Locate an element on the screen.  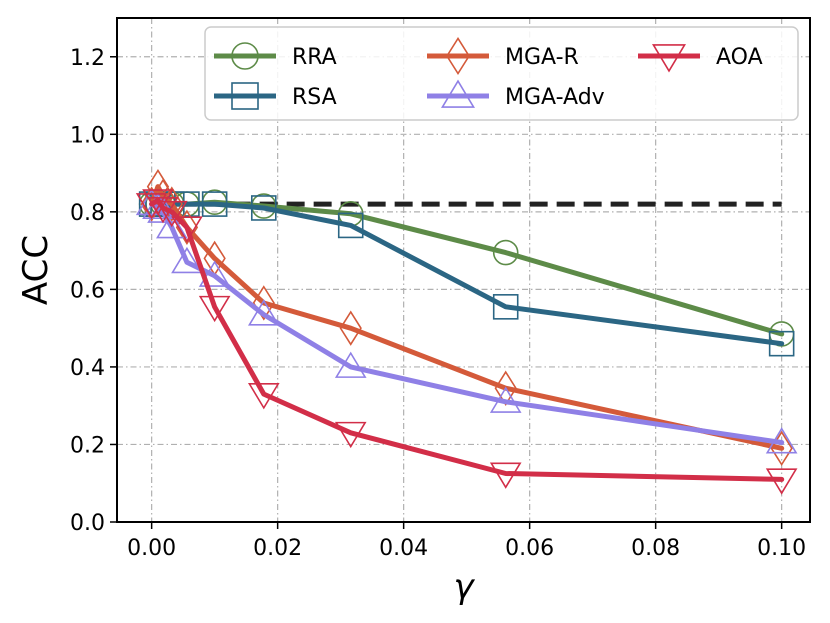
legend-label-mga-adv: MGA-Adv is located at coordinates (555, 97).